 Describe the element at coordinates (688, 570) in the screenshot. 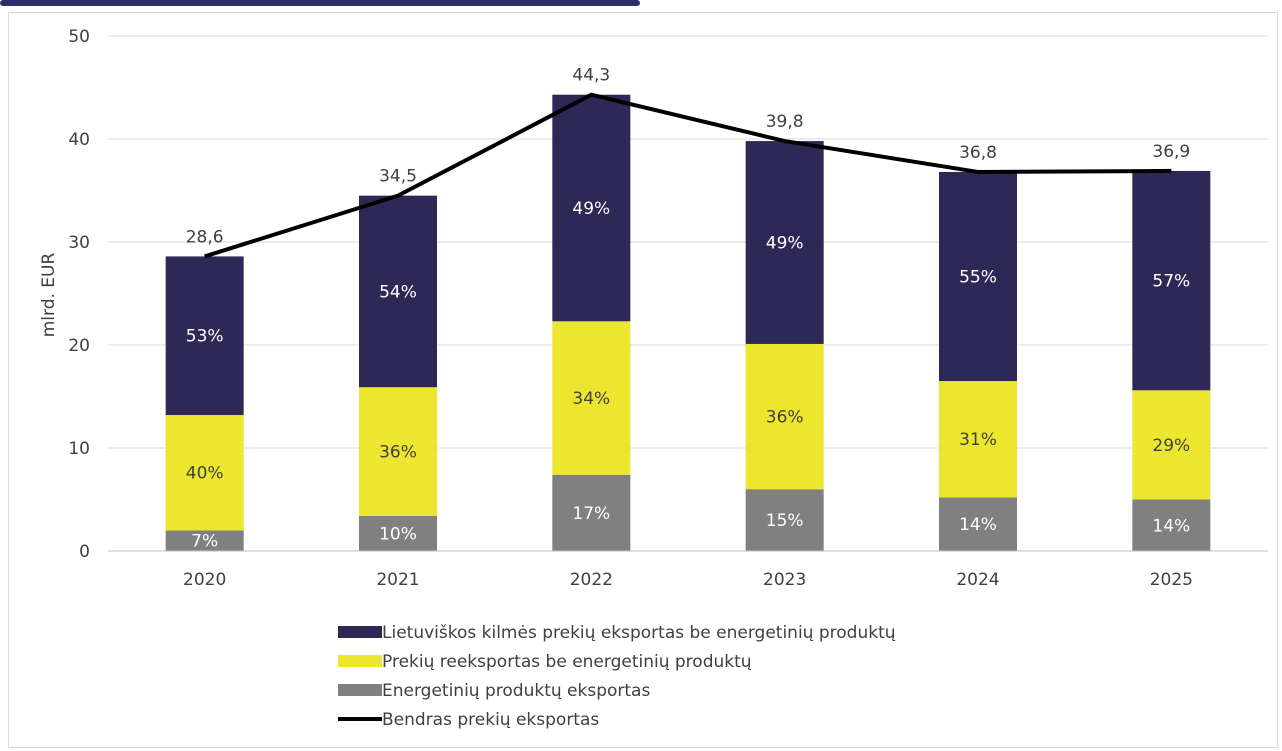

I see `x-axis: 2020 2021 2022 2023 2024 2025` at that location.